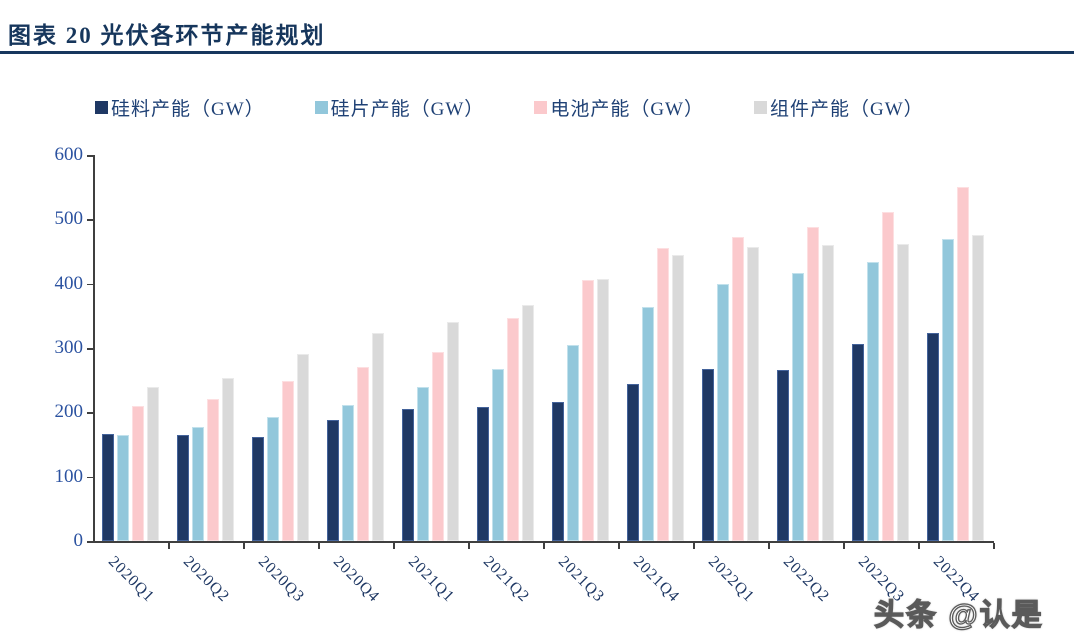 This screenshot has height=641, width=1078. What do you see at coordinates (958, 615) in the screenshot?
I see `watermark: 头条 @认是` at bounding box center [958, 615].